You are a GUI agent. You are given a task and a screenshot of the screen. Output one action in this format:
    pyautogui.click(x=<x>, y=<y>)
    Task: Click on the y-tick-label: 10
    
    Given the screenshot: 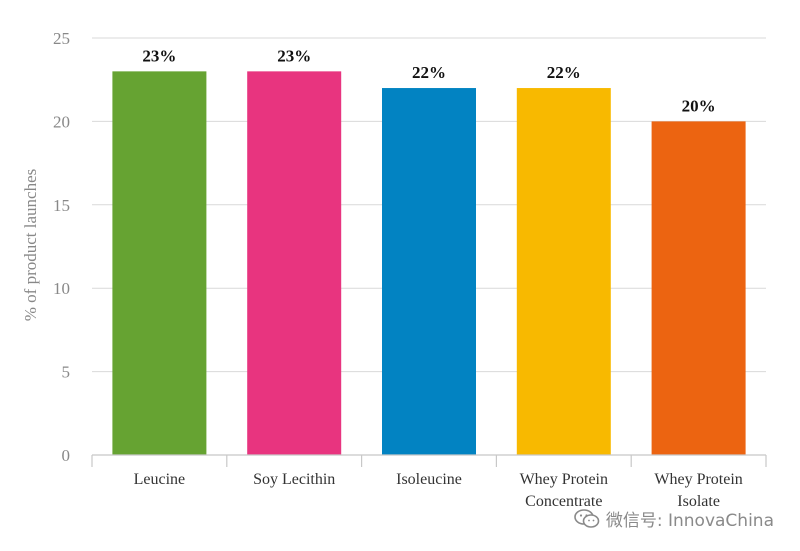 What is the action you would take?
    pyautogui.click(x=61, y=288)
    